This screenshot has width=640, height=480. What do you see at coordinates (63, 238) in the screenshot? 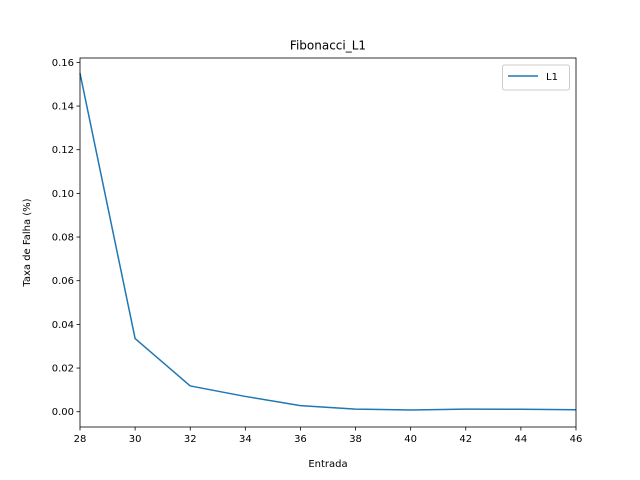
I see `y-tick-label: 0.08` at bounding box center [63, 238].